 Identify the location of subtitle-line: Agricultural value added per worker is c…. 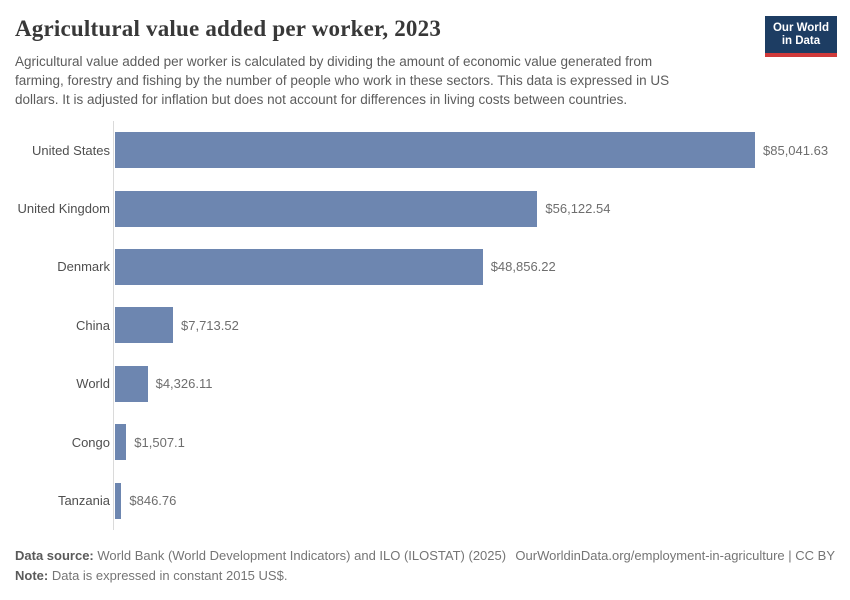
(334, 61).